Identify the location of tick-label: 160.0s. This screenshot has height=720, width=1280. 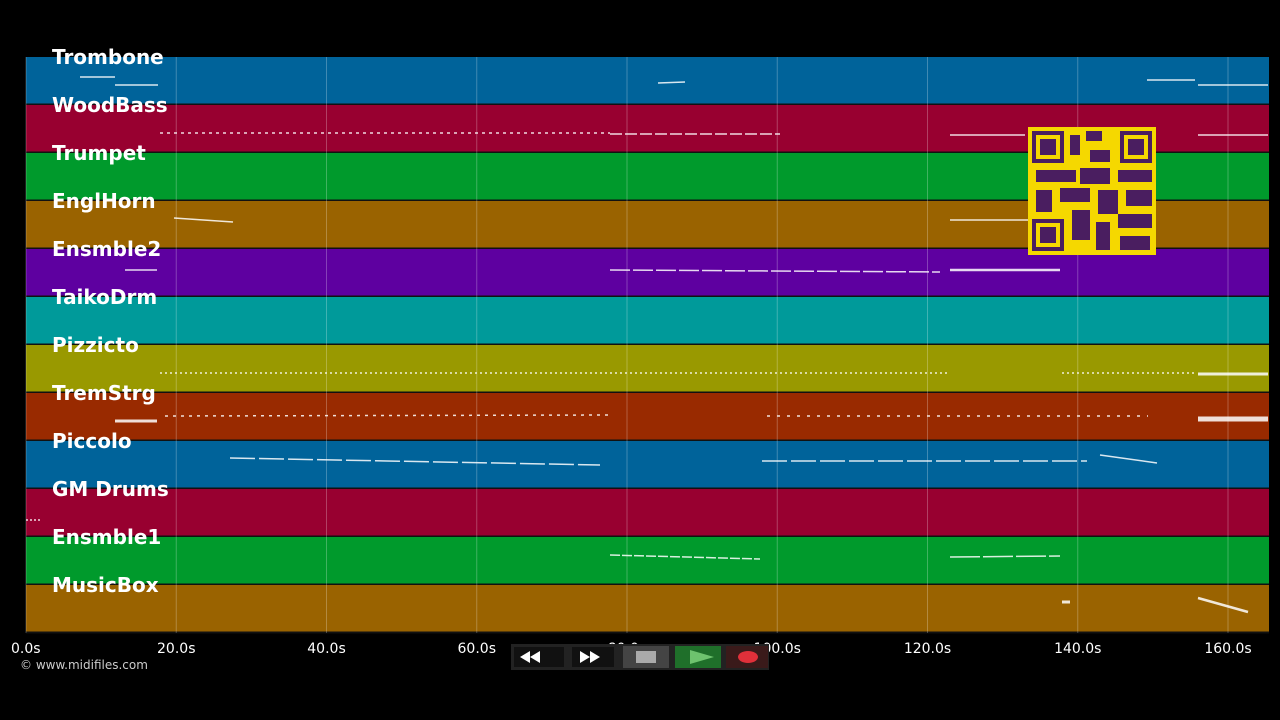
(1227, 649).